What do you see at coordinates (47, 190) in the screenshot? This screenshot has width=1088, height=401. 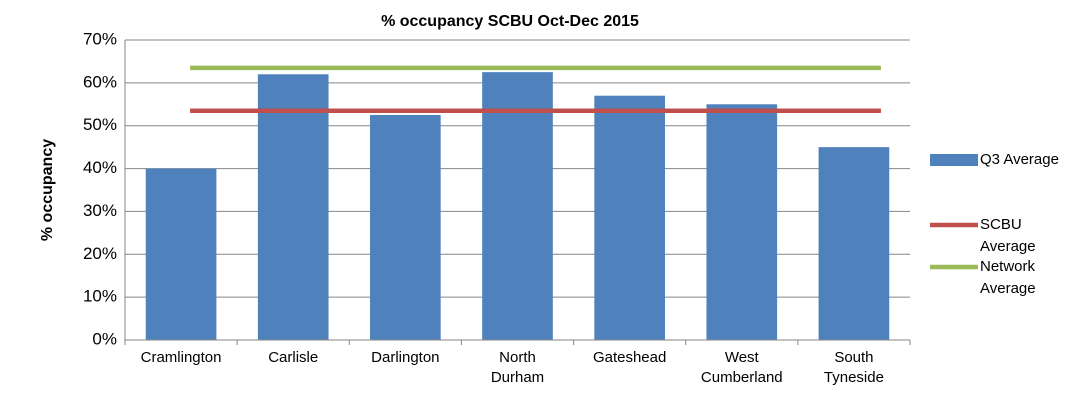 I see `y-axis-label: % occupancy` at bounding box center [47, 190].